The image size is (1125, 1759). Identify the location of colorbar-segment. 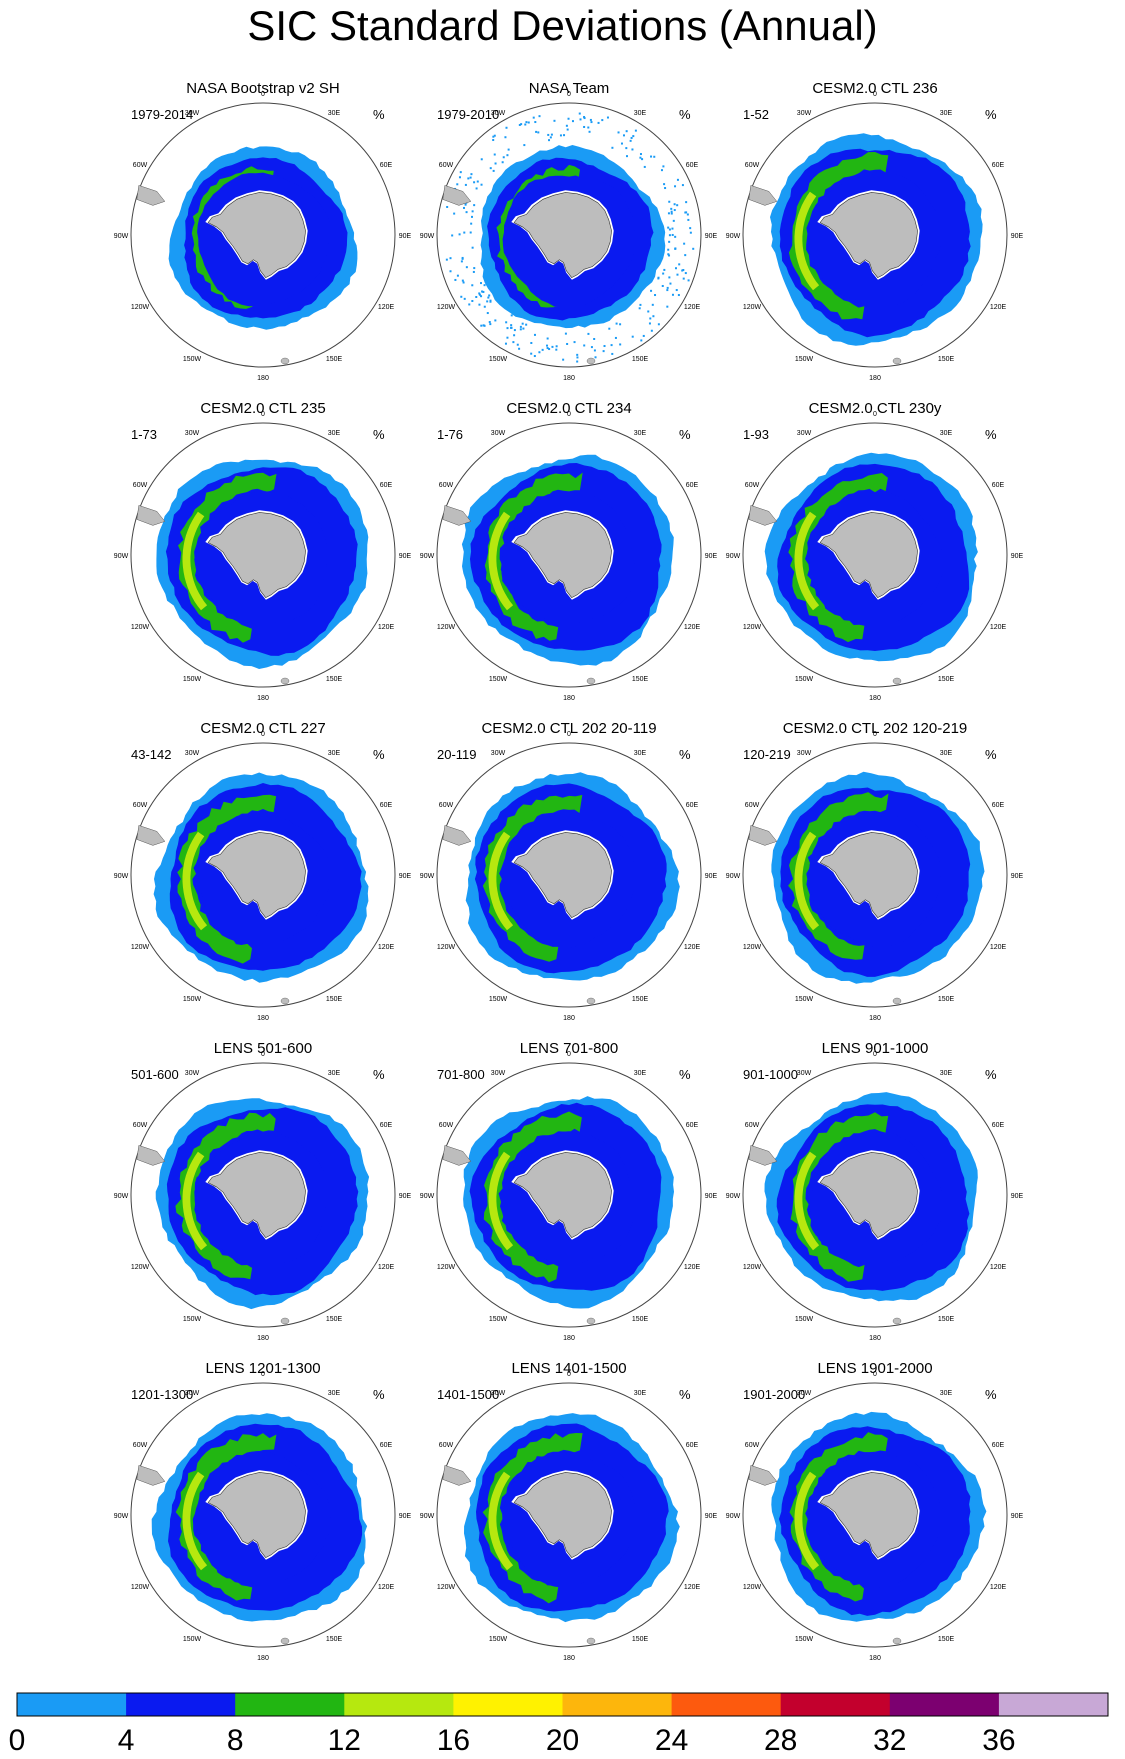
(508, 1704).